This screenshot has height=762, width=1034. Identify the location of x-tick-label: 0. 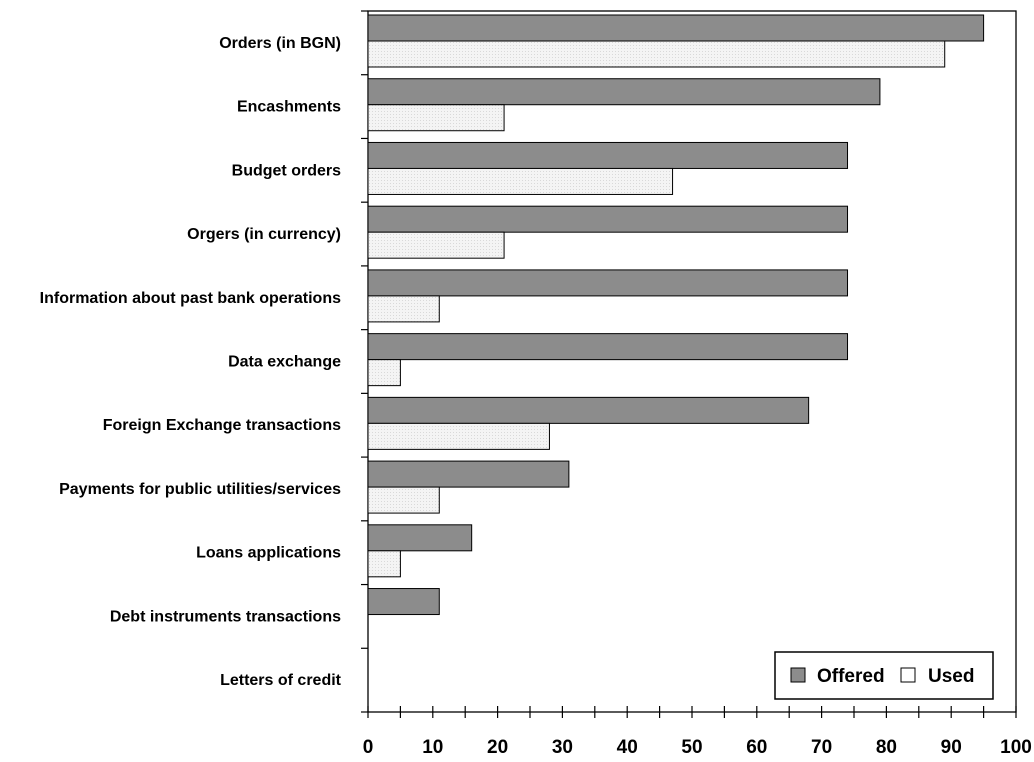
(368, 747).